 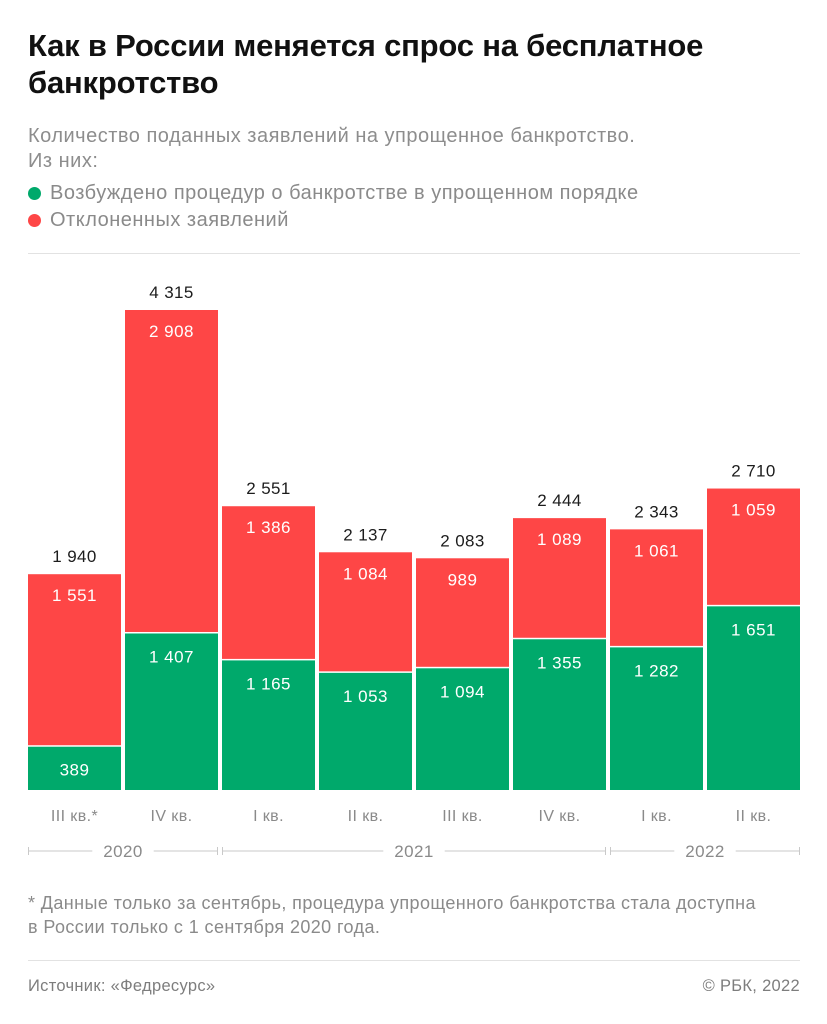 What do you see at coordinates (414, 253) in the screenshot?
I see `top-divider` at bounding box center [414, 253].